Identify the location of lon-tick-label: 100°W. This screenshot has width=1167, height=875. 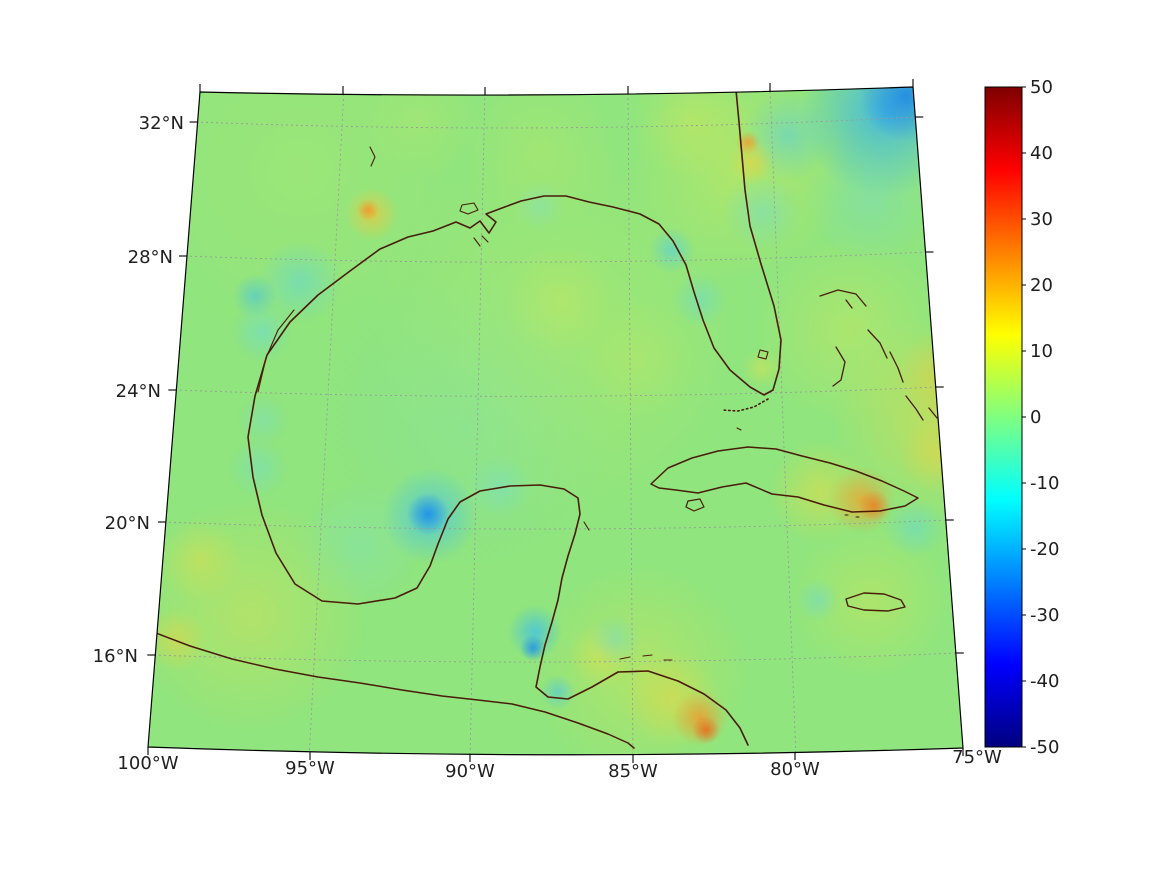
(147, 763).